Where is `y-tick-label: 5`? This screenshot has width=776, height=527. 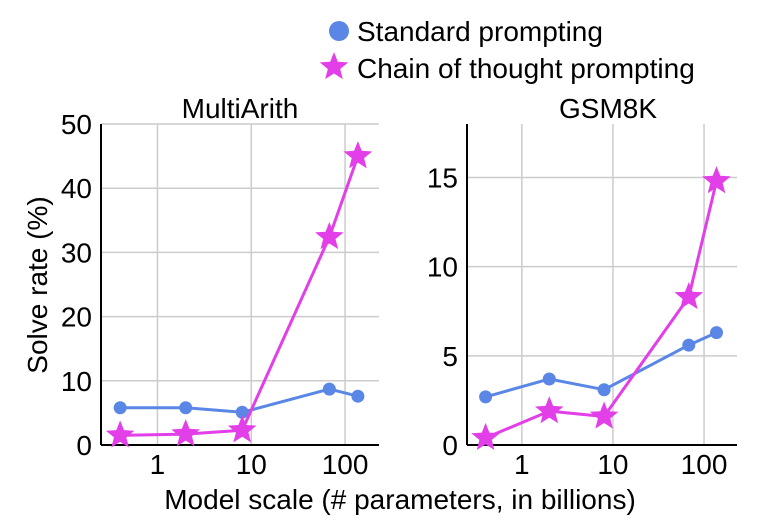
y-tick-label: 5 is located at coordinates (450, 356).